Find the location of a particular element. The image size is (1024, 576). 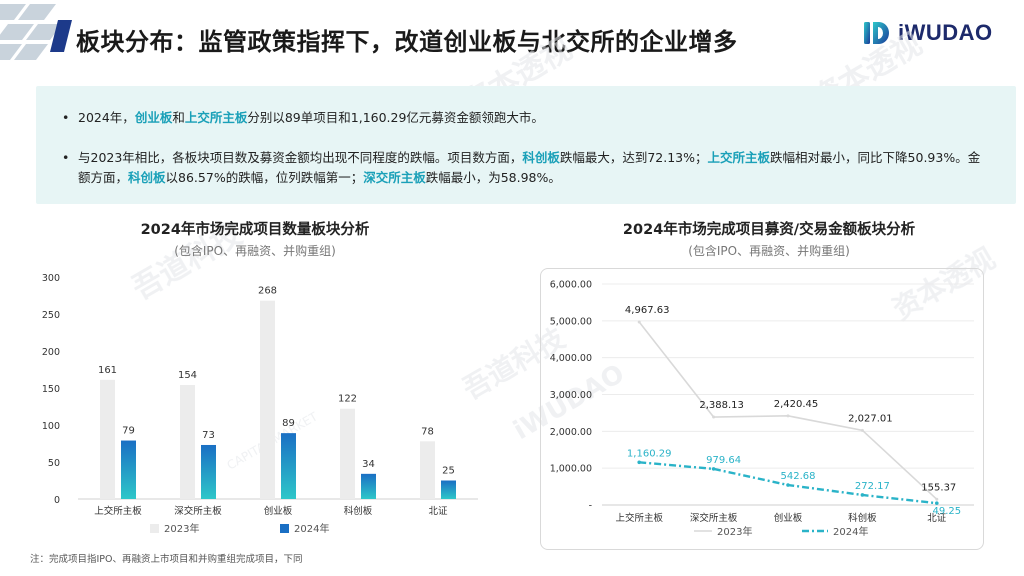

y-tick-label: 2,000.00 is located at coordinates (571, 432).